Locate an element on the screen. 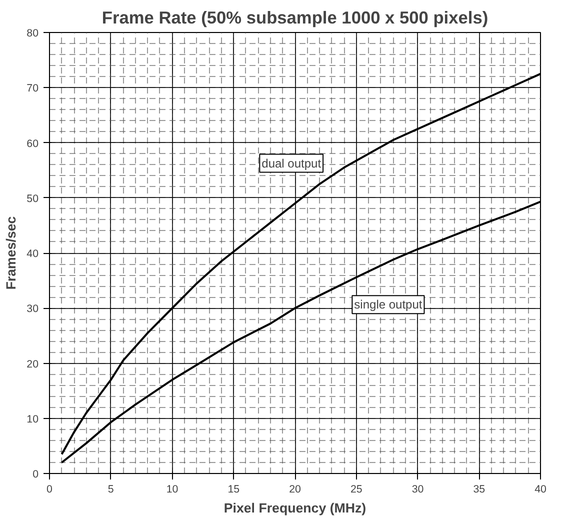 This screenshot has height=522, width=584. y-tick-label: 60 is located at coordinates (32, 144).